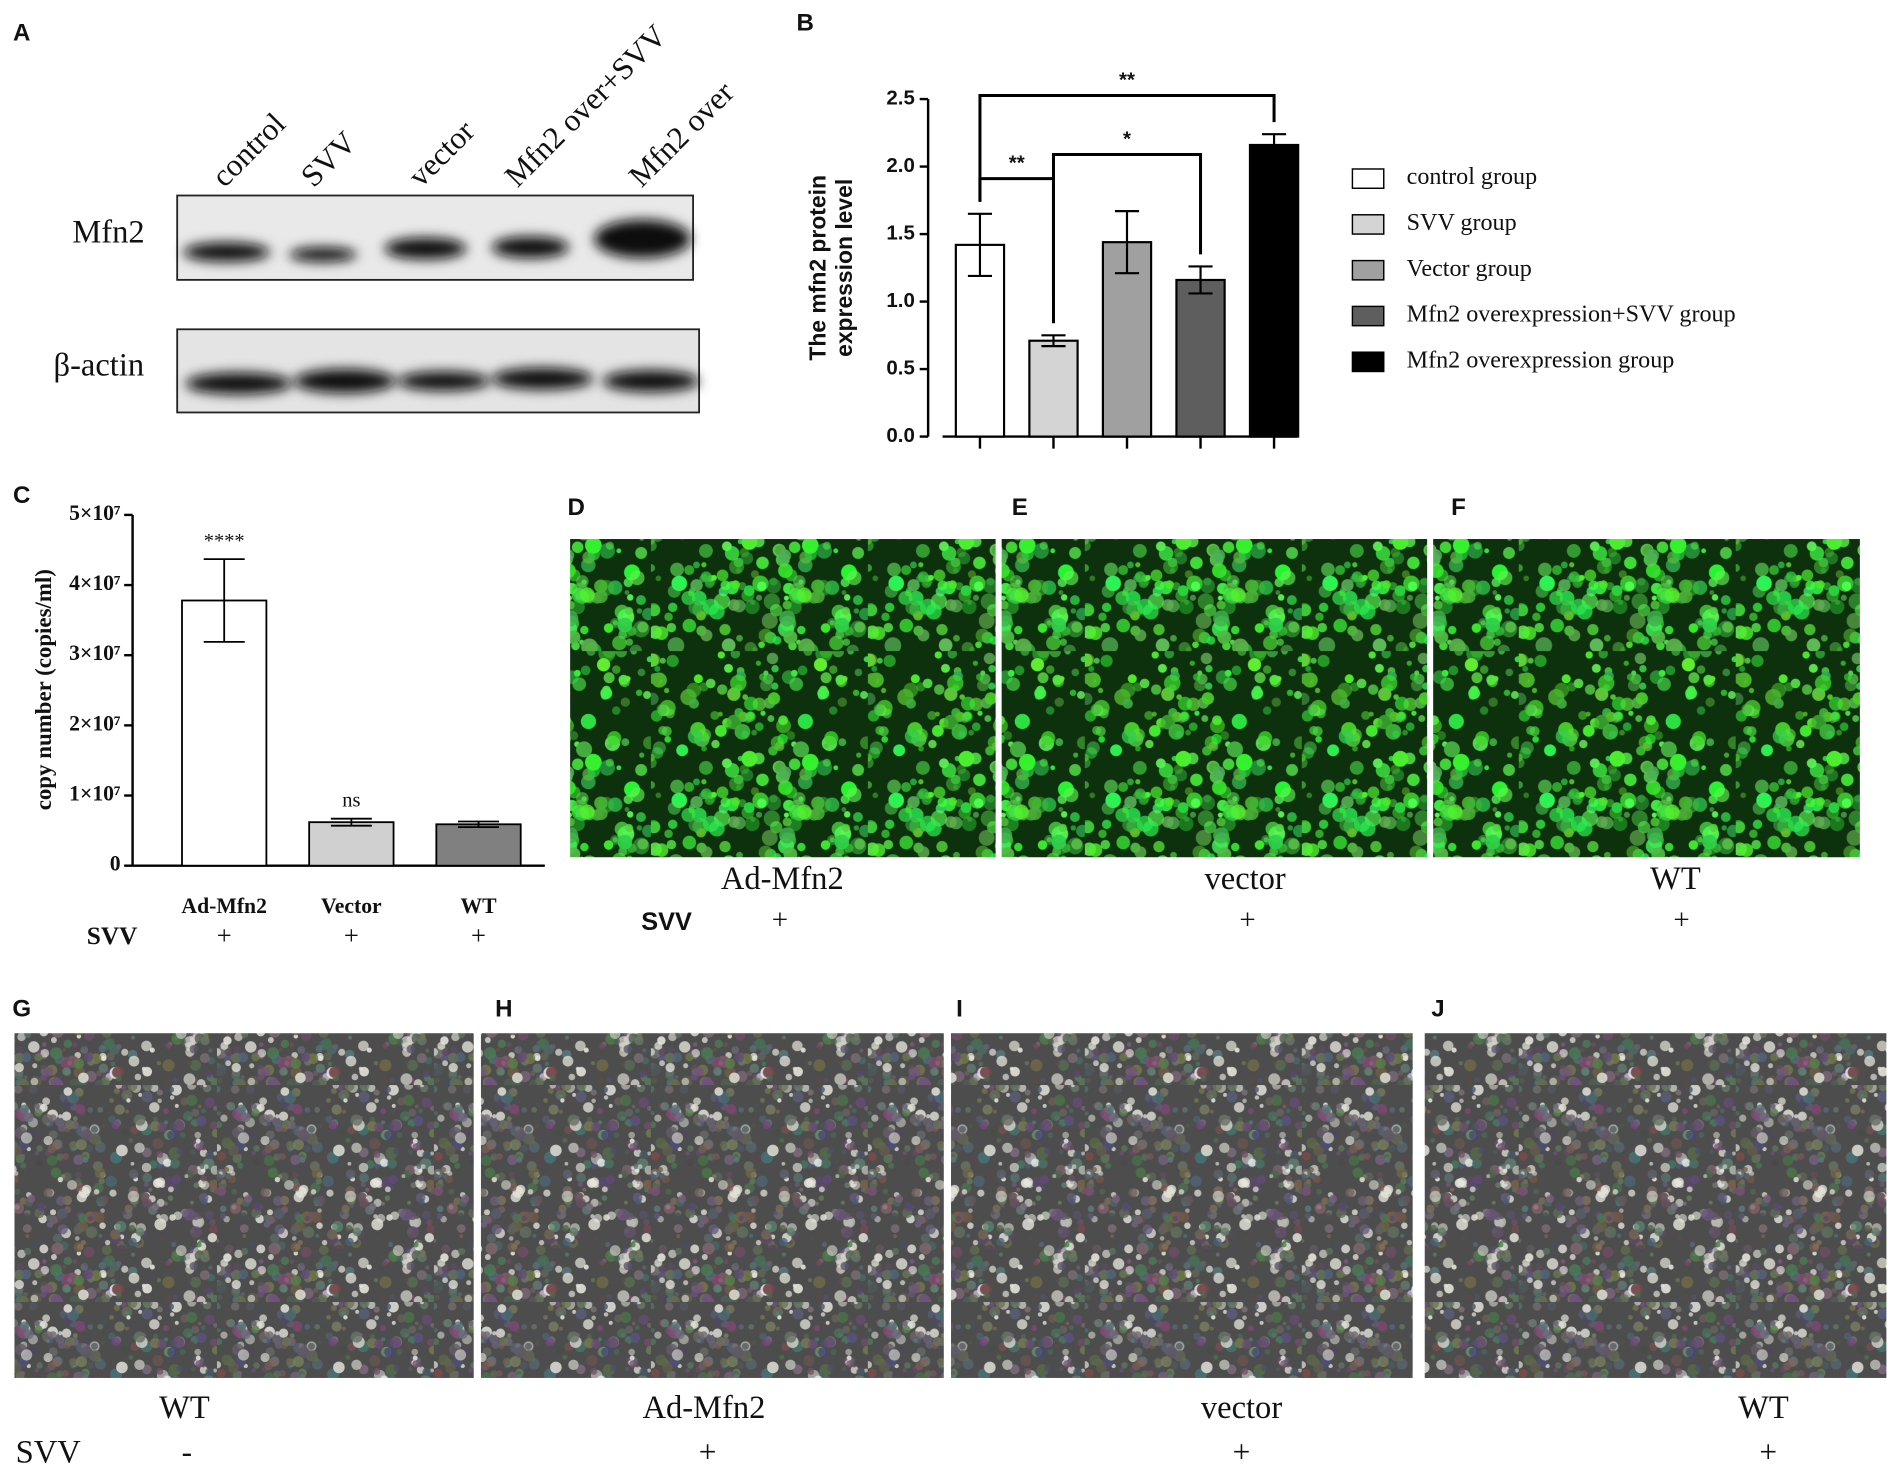  I want to click on y-tick-label: 3×10⁷, so click(95, 653).